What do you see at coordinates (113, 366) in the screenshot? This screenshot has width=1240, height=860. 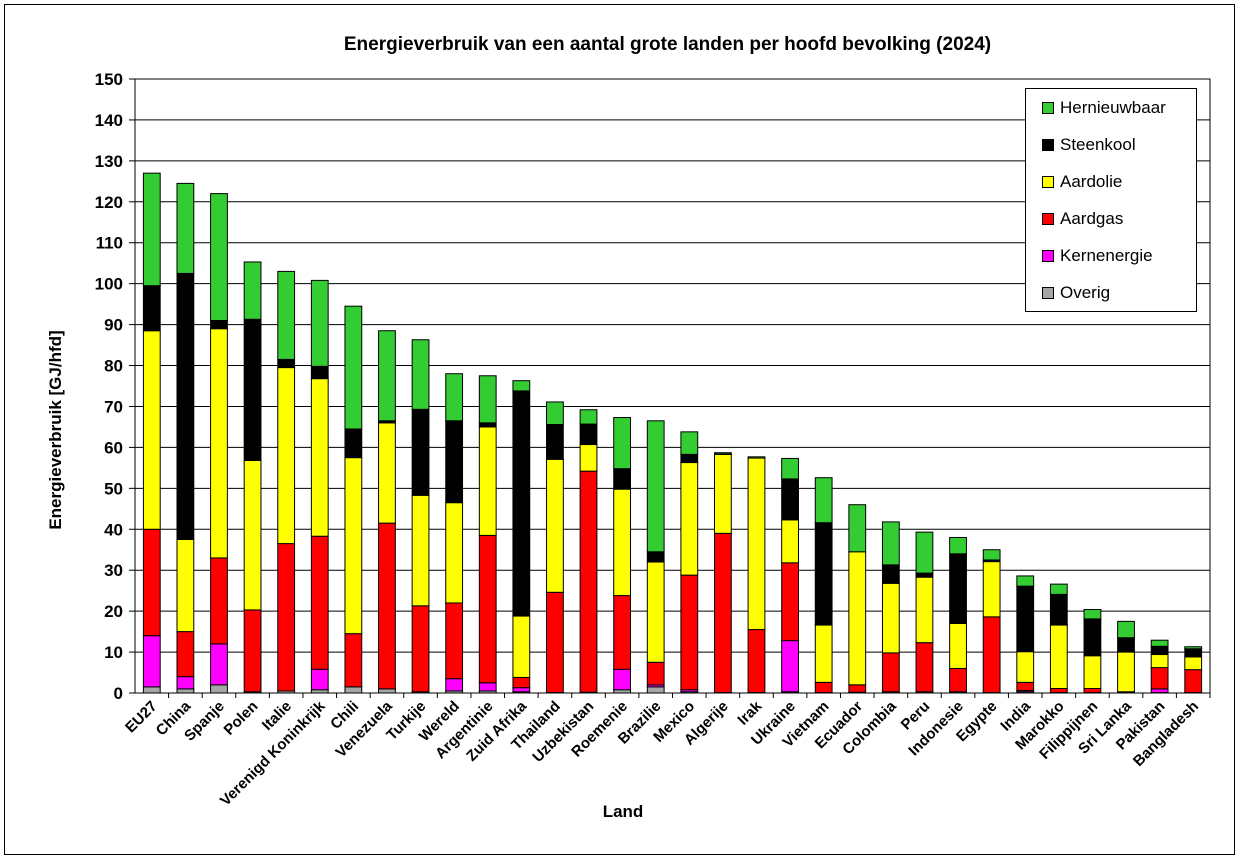 I see `y-tick-label: 80` at bounding box center [113, 366].